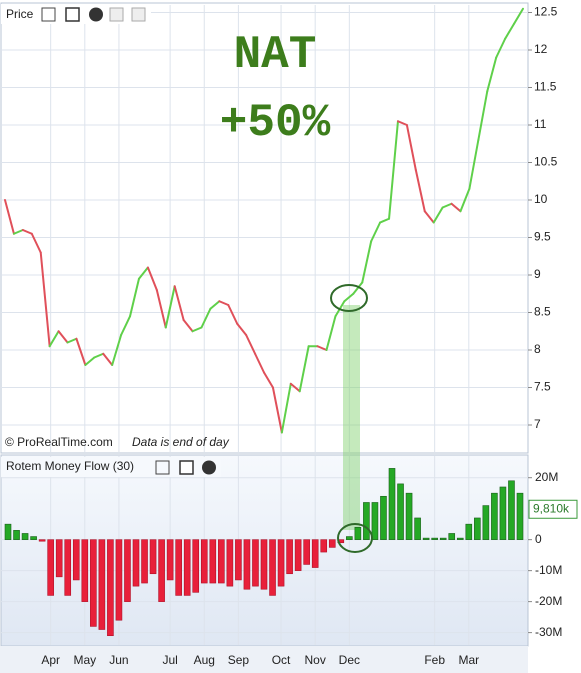 Image resolution: width=581 pixels, height=673 pixels. Describe the element at coordinates (537, 349) in the screenshot. I see `y-tick-label: 8` at that location.